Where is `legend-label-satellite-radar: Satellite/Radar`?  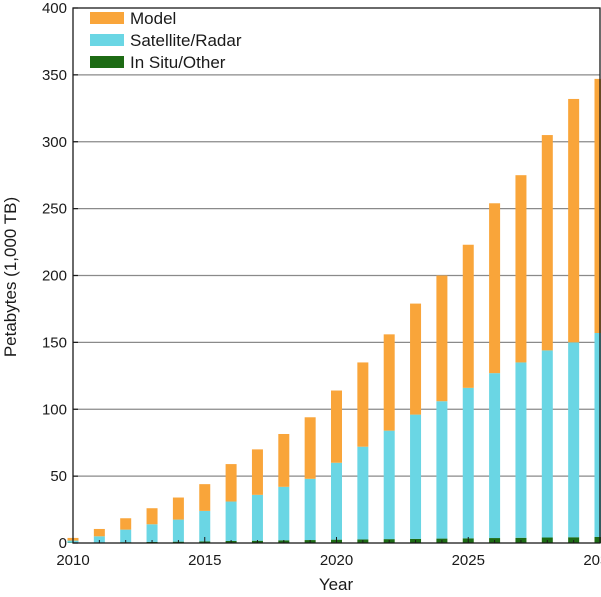
legend-label-satellite-radar: Satellite/Radar is located at coordinates (186, 40).